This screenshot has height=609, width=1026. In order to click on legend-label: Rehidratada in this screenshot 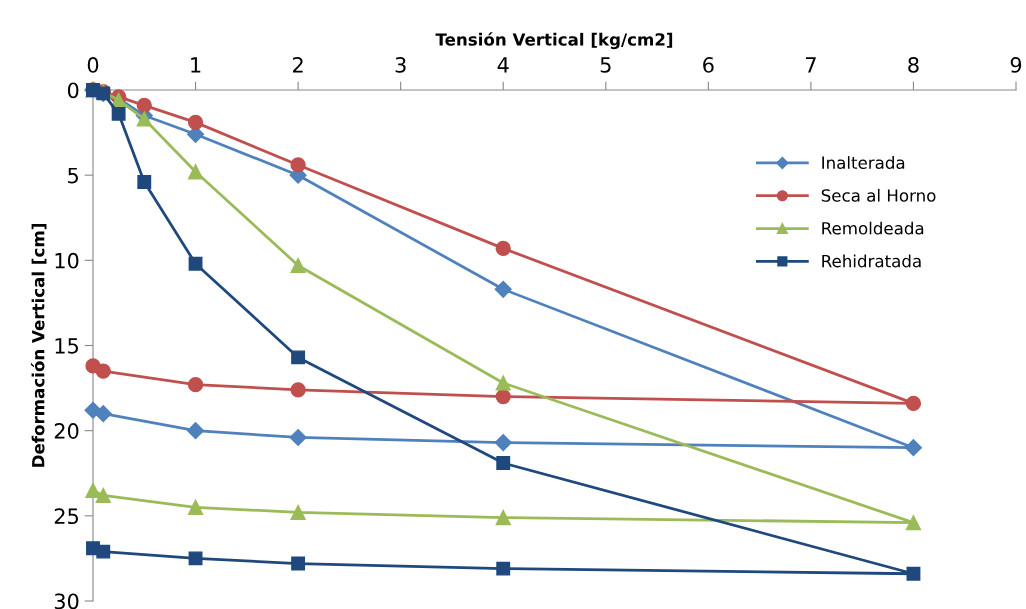, I will do `click(871, 261)`.